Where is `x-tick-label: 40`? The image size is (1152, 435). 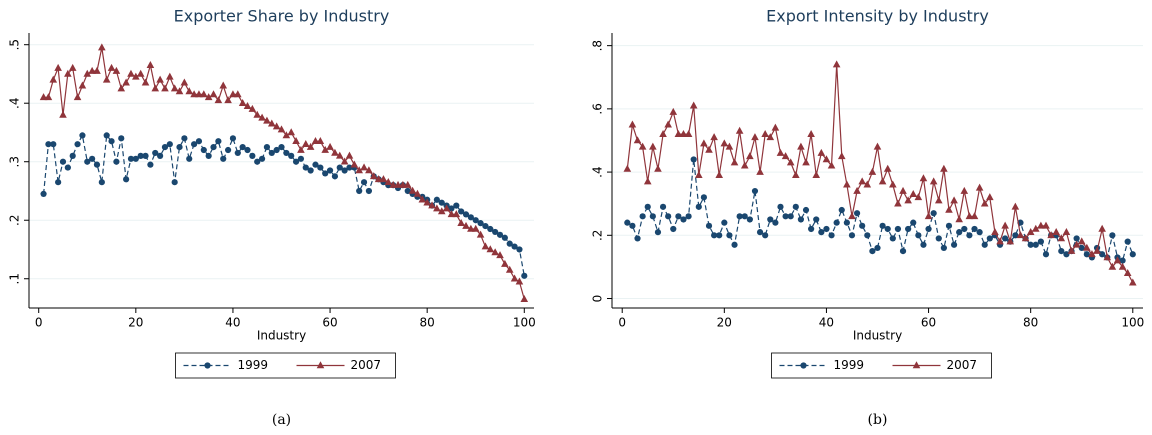
x-tick-label: 40 is located at coordinates (232, 323).